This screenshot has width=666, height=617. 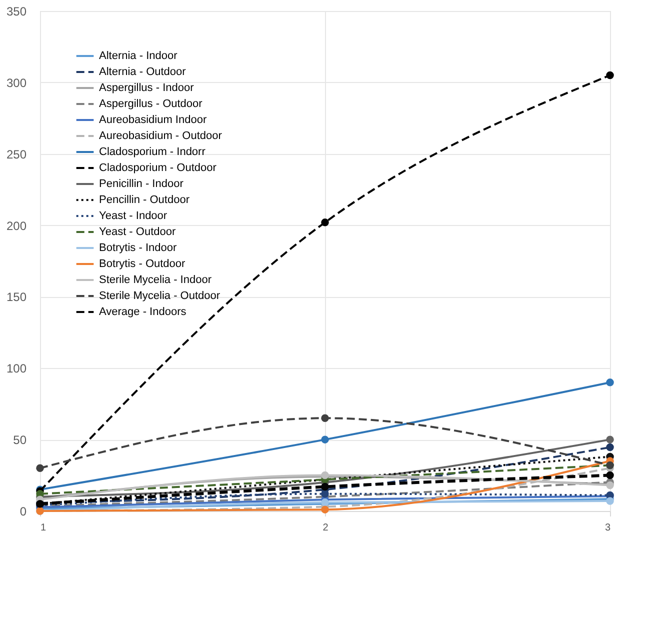 What do you see at coordinates (325, 528) in the screenshot?
I see `x-tick-label: 2` at bounding box center [325, 528].